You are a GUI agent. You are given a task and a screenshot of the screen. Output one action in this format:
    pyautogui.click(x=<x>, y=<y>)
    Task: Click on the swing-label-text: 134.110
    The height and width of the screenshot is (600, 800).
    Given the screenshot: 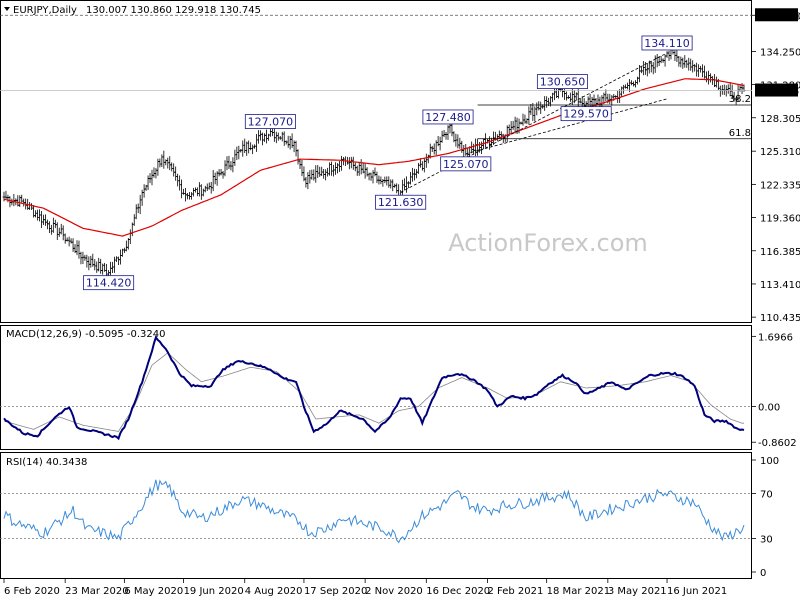 What is the action you would take?
    pyautogui.click(x=667, y=43)
    